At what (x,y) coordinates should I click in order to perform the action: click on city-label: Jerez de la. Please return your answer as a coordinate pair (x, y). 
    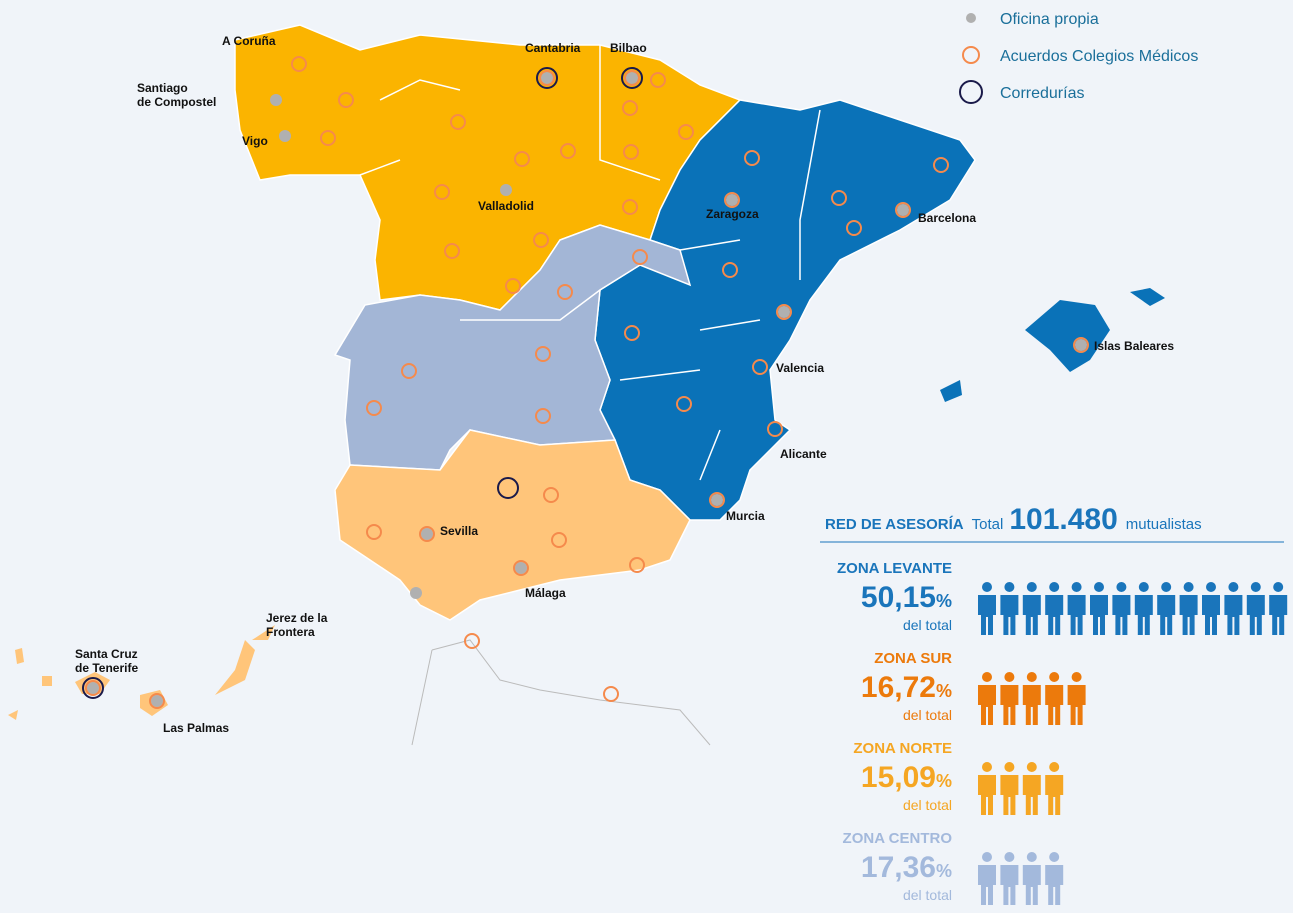
    Looking at the image, I should click on (297, 618).